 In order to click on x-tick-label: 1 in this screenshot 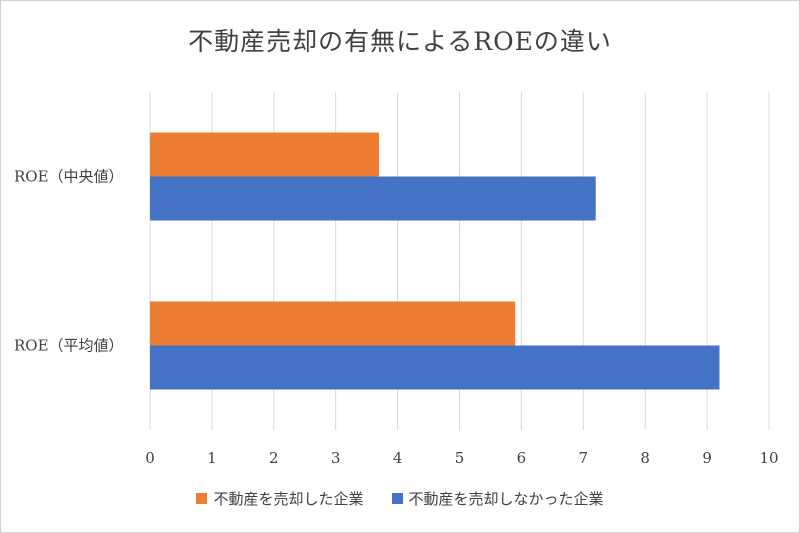, I will do `click(212, 458)`.